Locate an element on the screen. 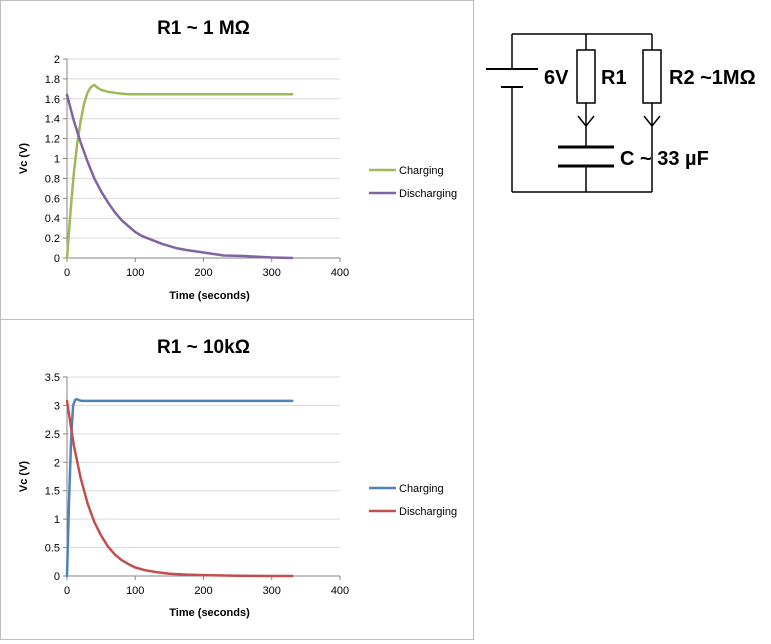 This screenshot has width=771, height=644. y-tick-label: 1.5 is located at coordinates (52, 492).